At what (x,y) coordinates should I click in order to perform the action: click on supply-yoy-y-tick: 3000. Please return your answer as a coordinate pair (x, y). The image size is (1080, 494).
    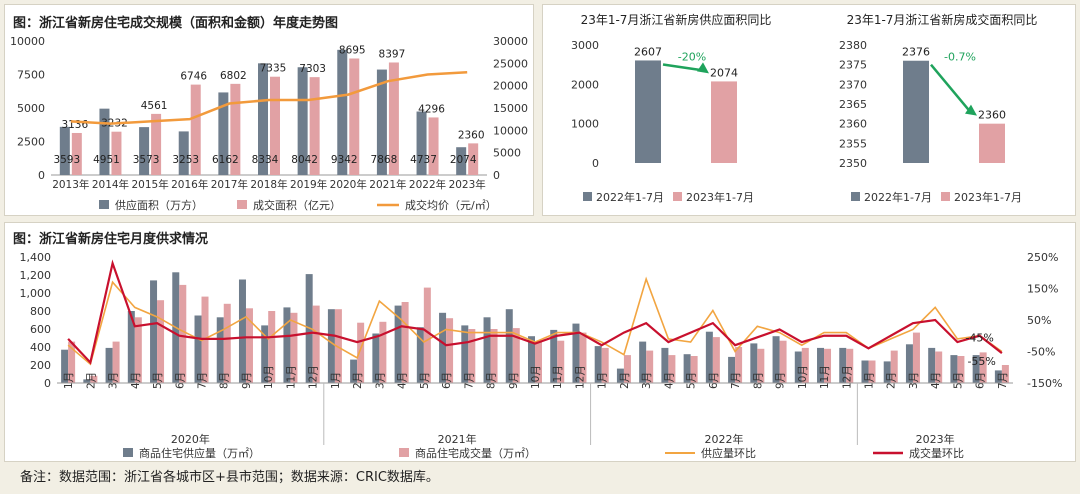
    Looking at the image, I should click on (585, 45).